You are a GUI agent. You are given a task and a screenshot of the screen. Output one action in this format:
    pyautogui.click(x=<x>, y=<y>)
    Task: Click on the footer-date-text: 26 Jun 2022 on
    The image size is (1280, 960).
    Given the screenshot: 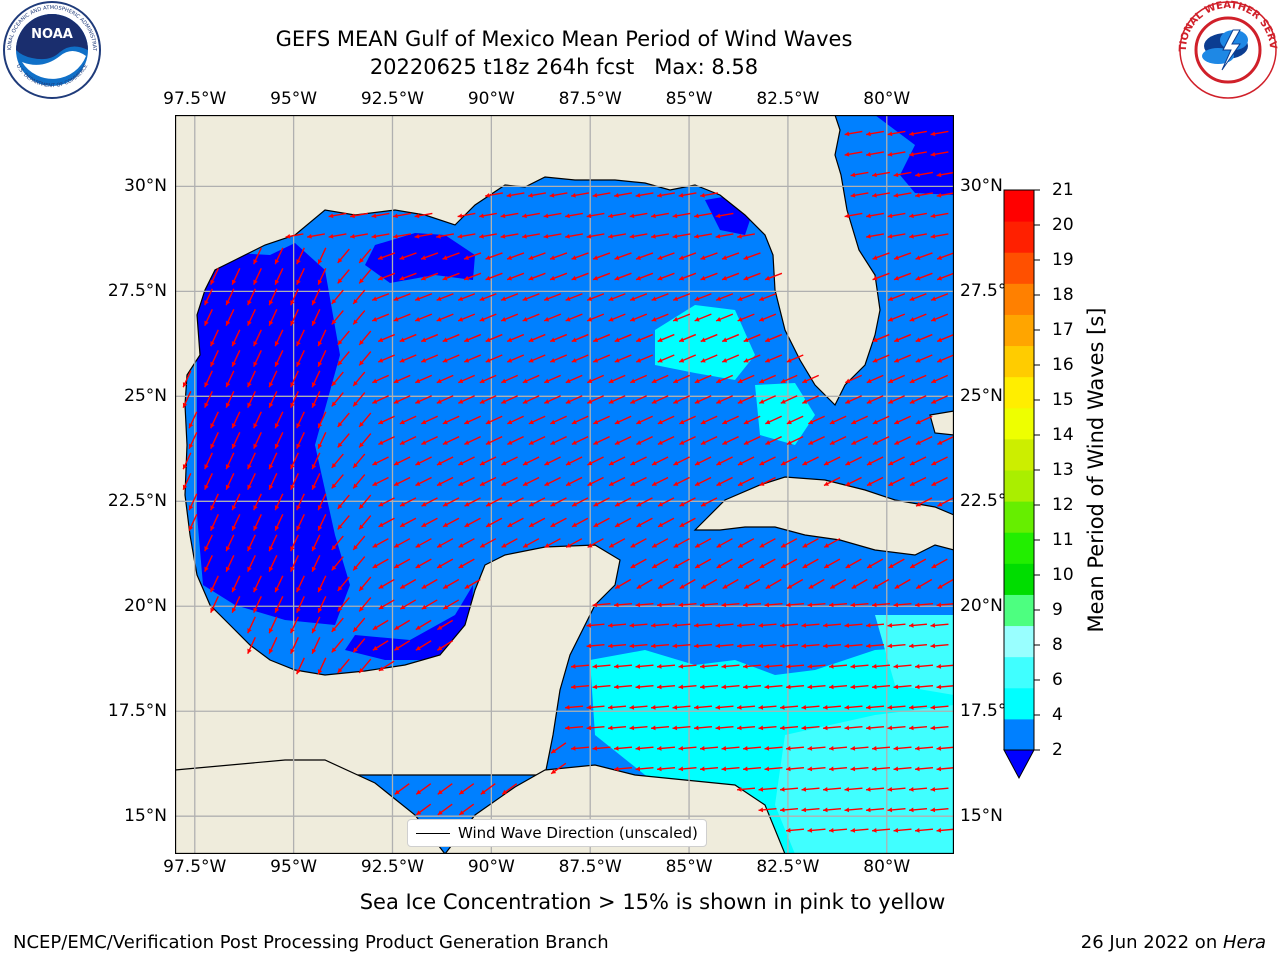 What is the action you would take?
    pyautogui.click(x=1151, y=942)
    